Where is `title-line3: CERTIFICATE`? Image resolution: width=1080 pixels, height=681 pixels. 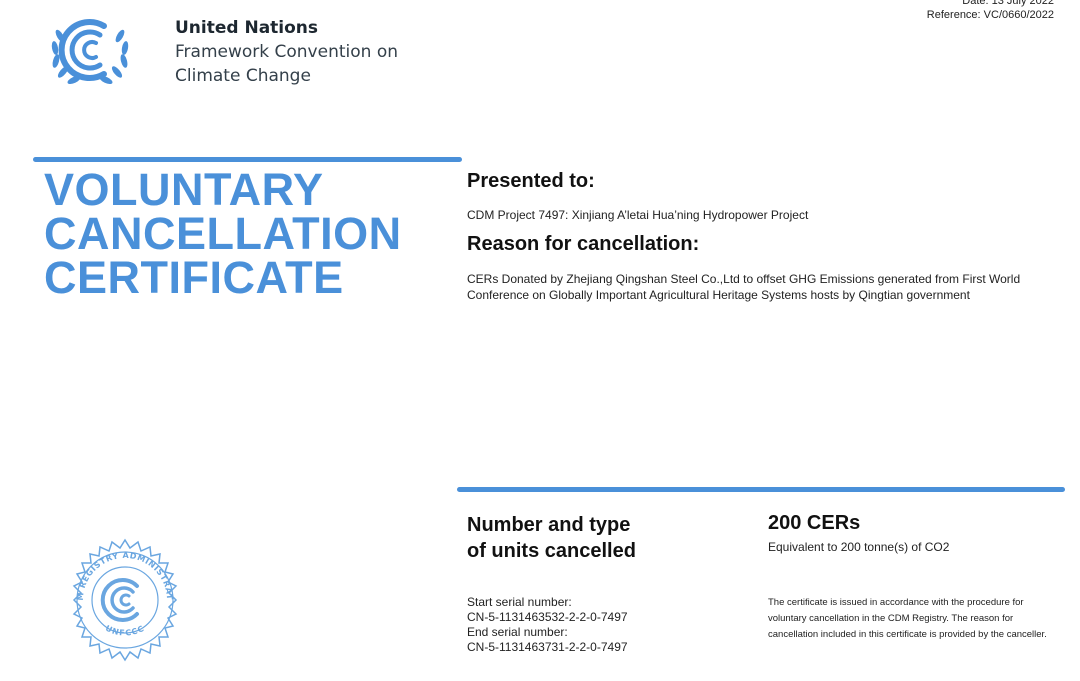 title-line3: CERTIFICATE is located at coordinates (194, 277).